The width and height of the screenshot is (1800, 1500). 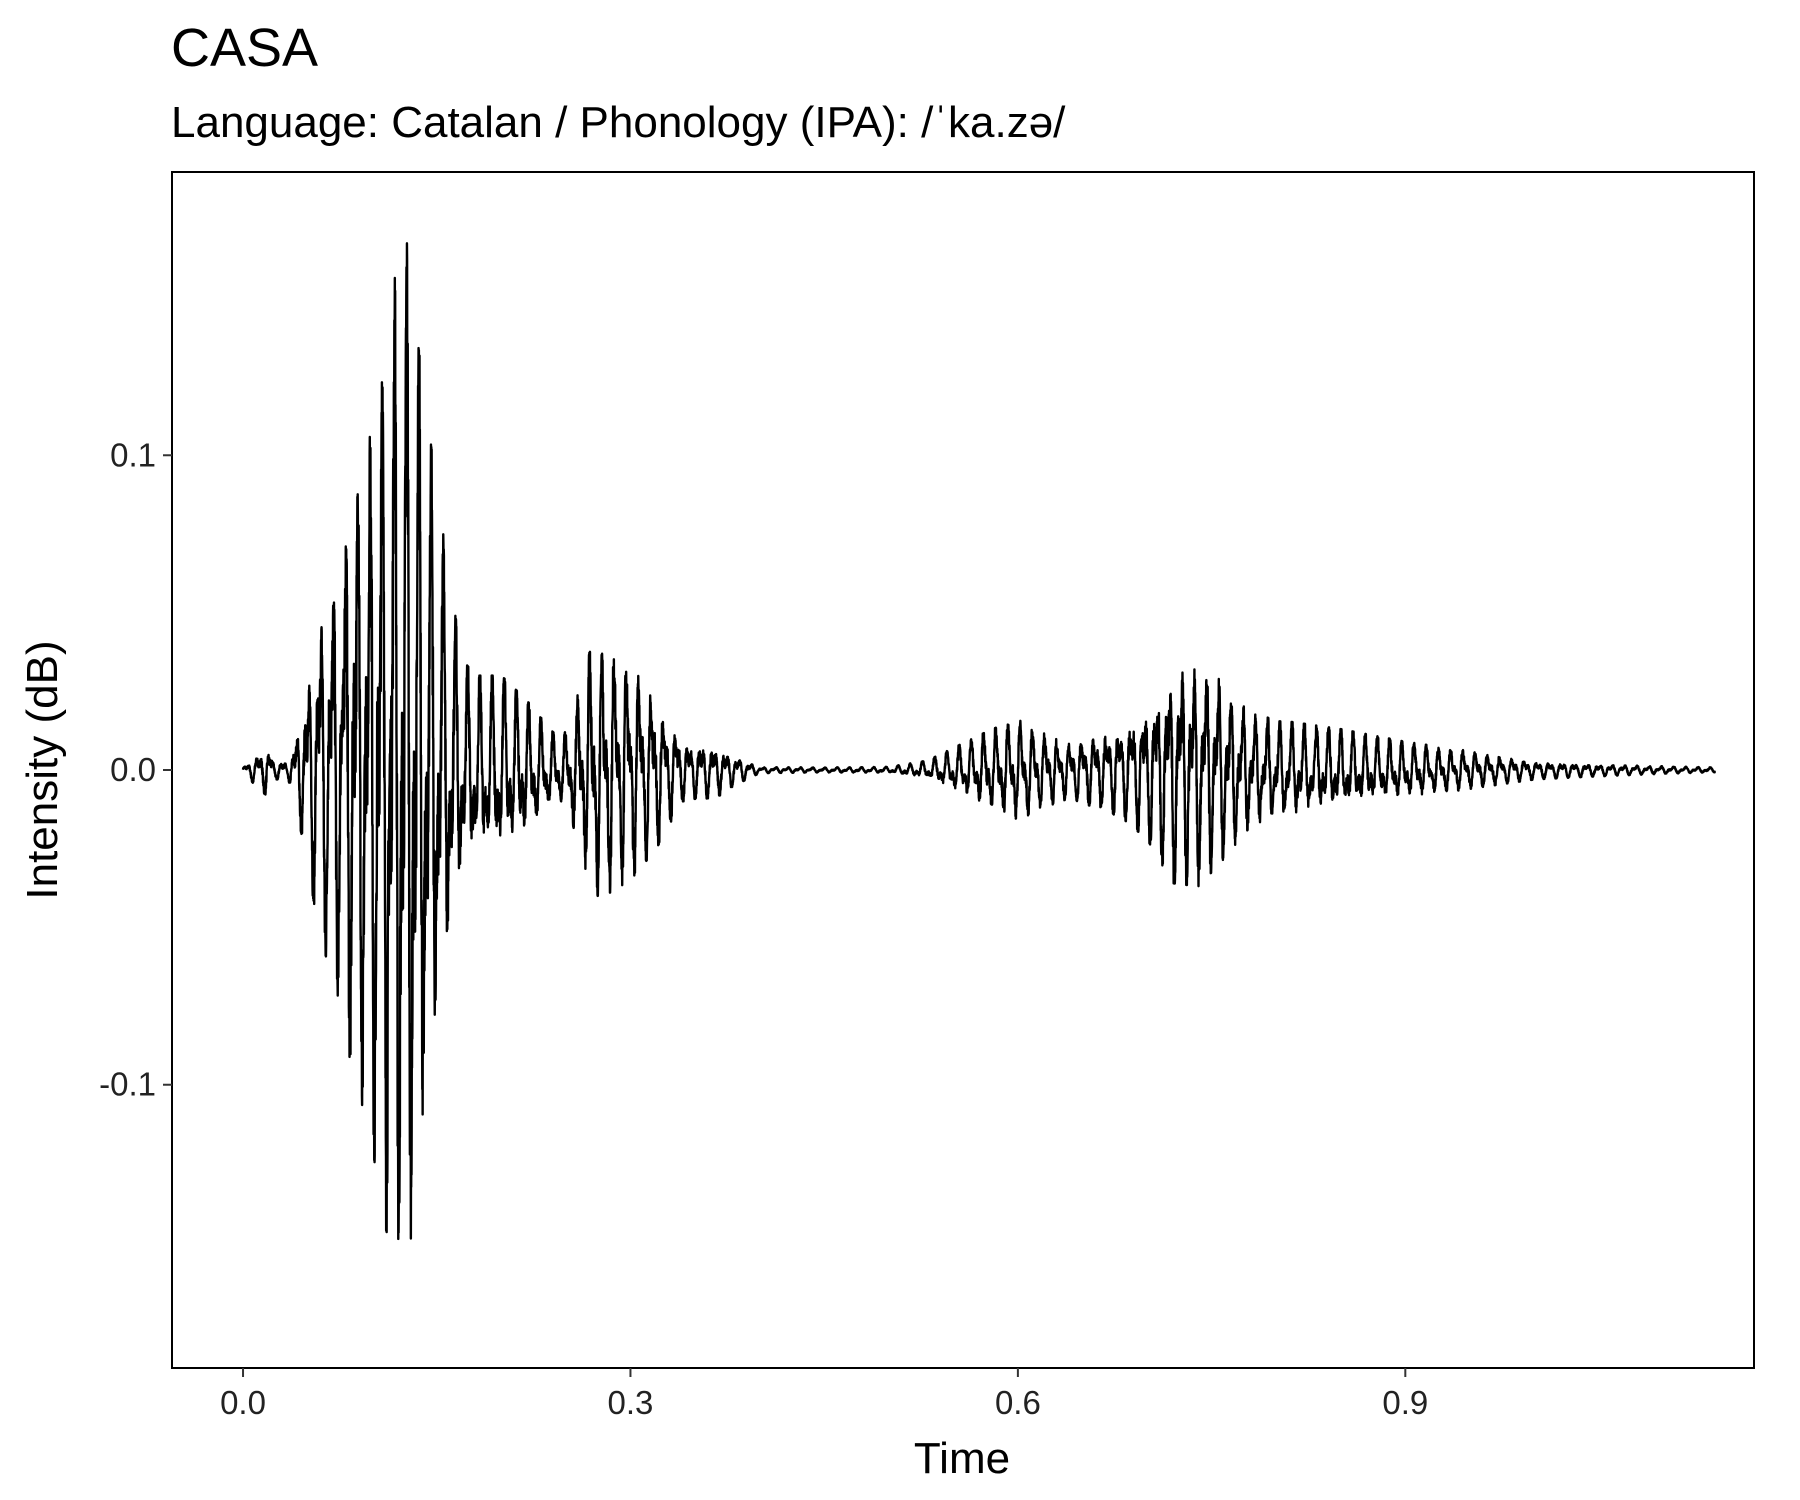 What do you see at coordinates (243, 1402) in the screenshot?
I see `x-tick-label: 0.0` at bounding box center [243, 1402].